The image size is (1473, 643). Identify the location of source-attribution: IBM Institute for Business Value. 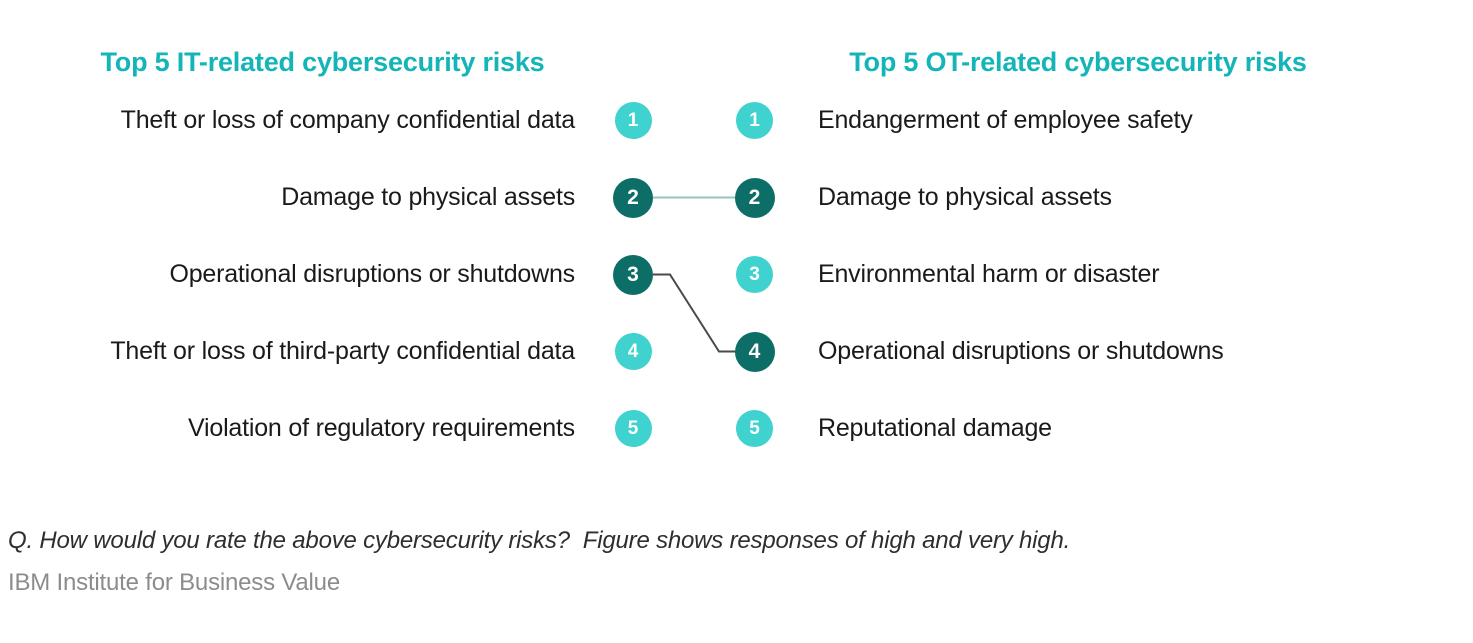
(174, 582).